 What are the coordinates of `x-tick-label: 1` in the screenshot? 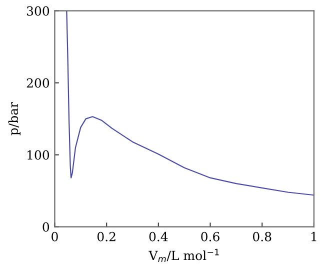 It's located at (314, 237).